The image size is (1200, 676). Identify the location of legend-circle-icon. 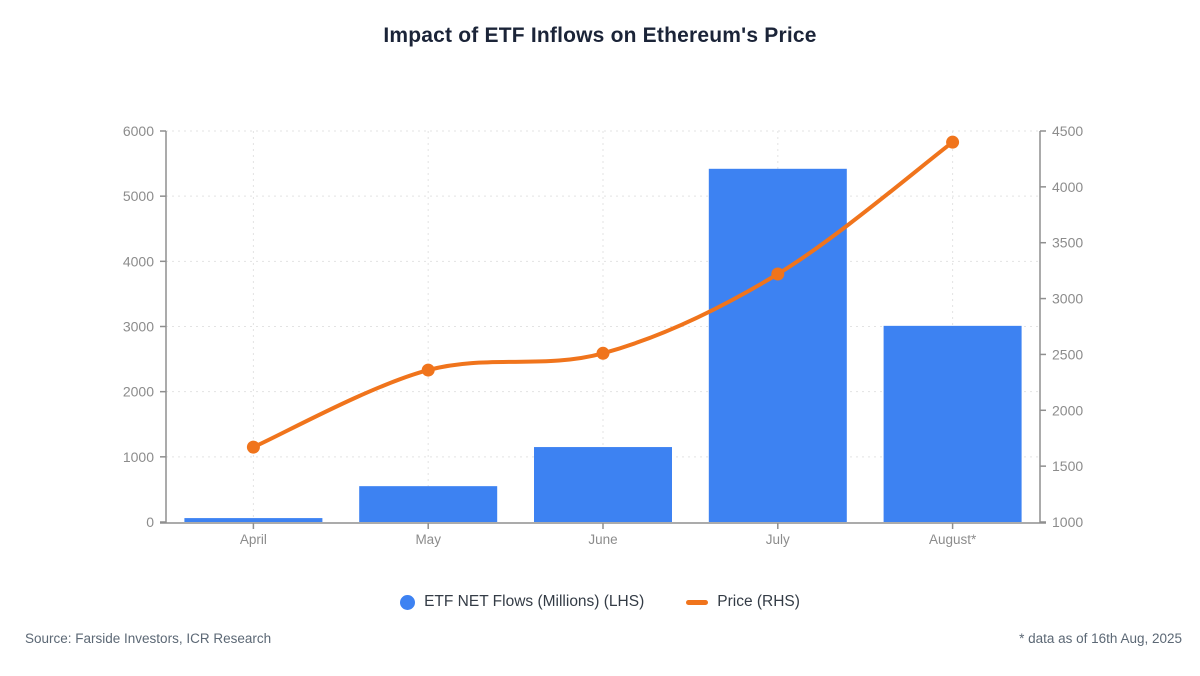
(408, 602).